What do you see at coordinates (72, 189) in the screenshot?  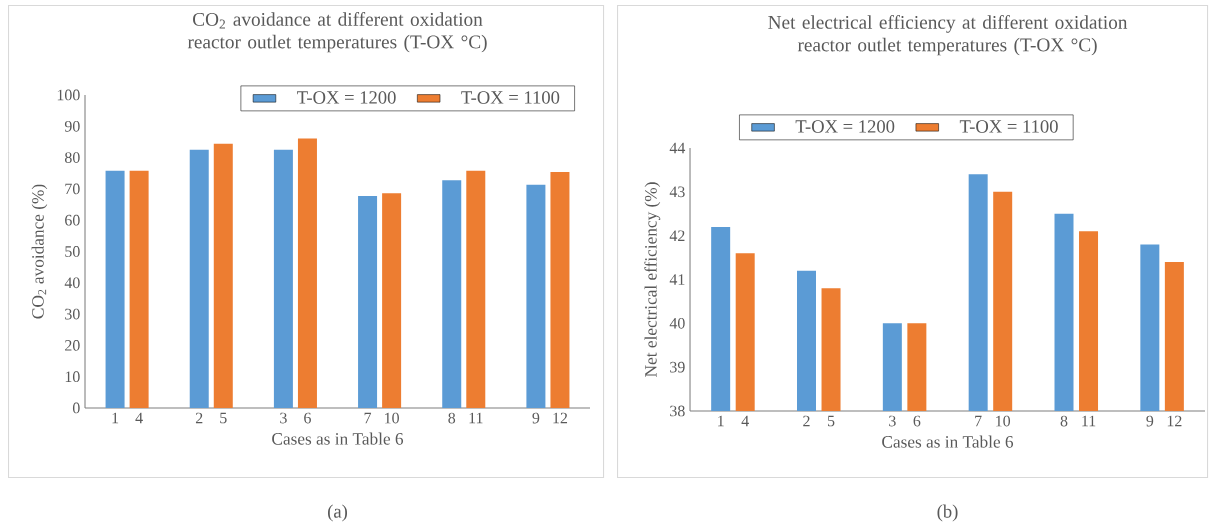 I see `y-tick-label: 70` at bounding box center [72, 189].